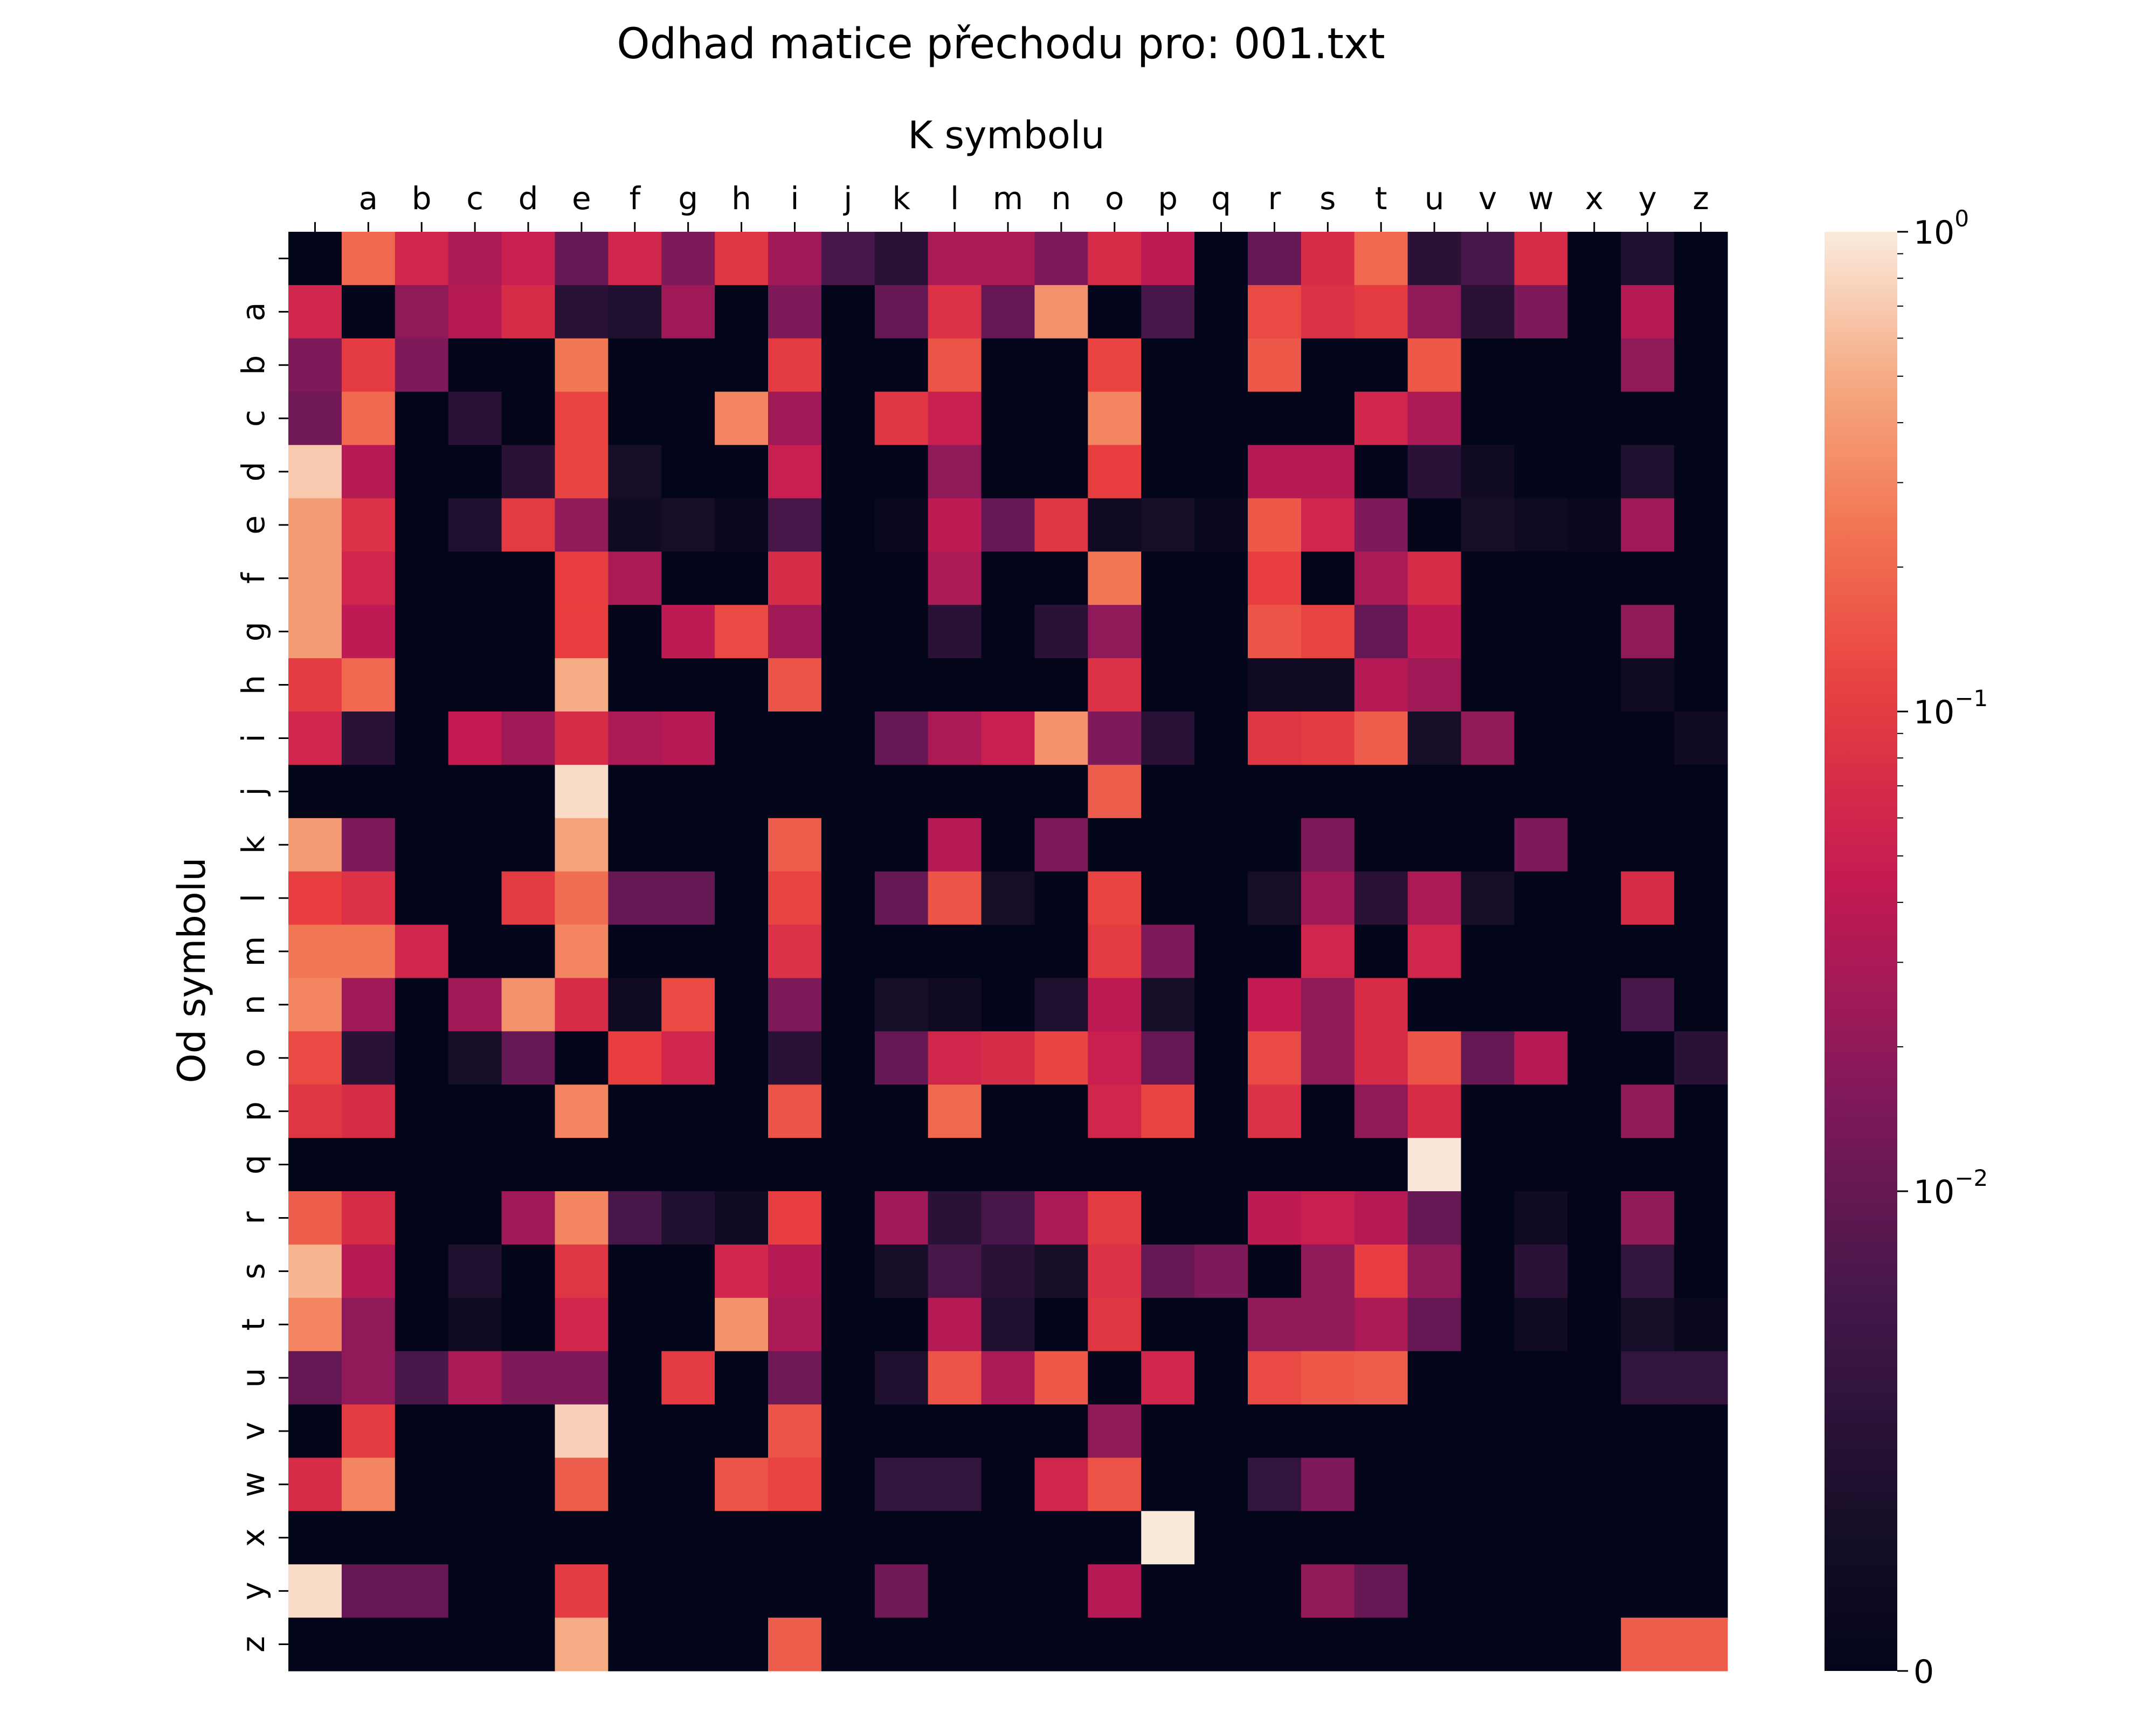 The width and height of the screenshot is (2156, 1727). What do you see at coordinates (1006, 135) in the screenshot?
I see `x-axis-label: K symbolu` at bounding box center [1006, 135].